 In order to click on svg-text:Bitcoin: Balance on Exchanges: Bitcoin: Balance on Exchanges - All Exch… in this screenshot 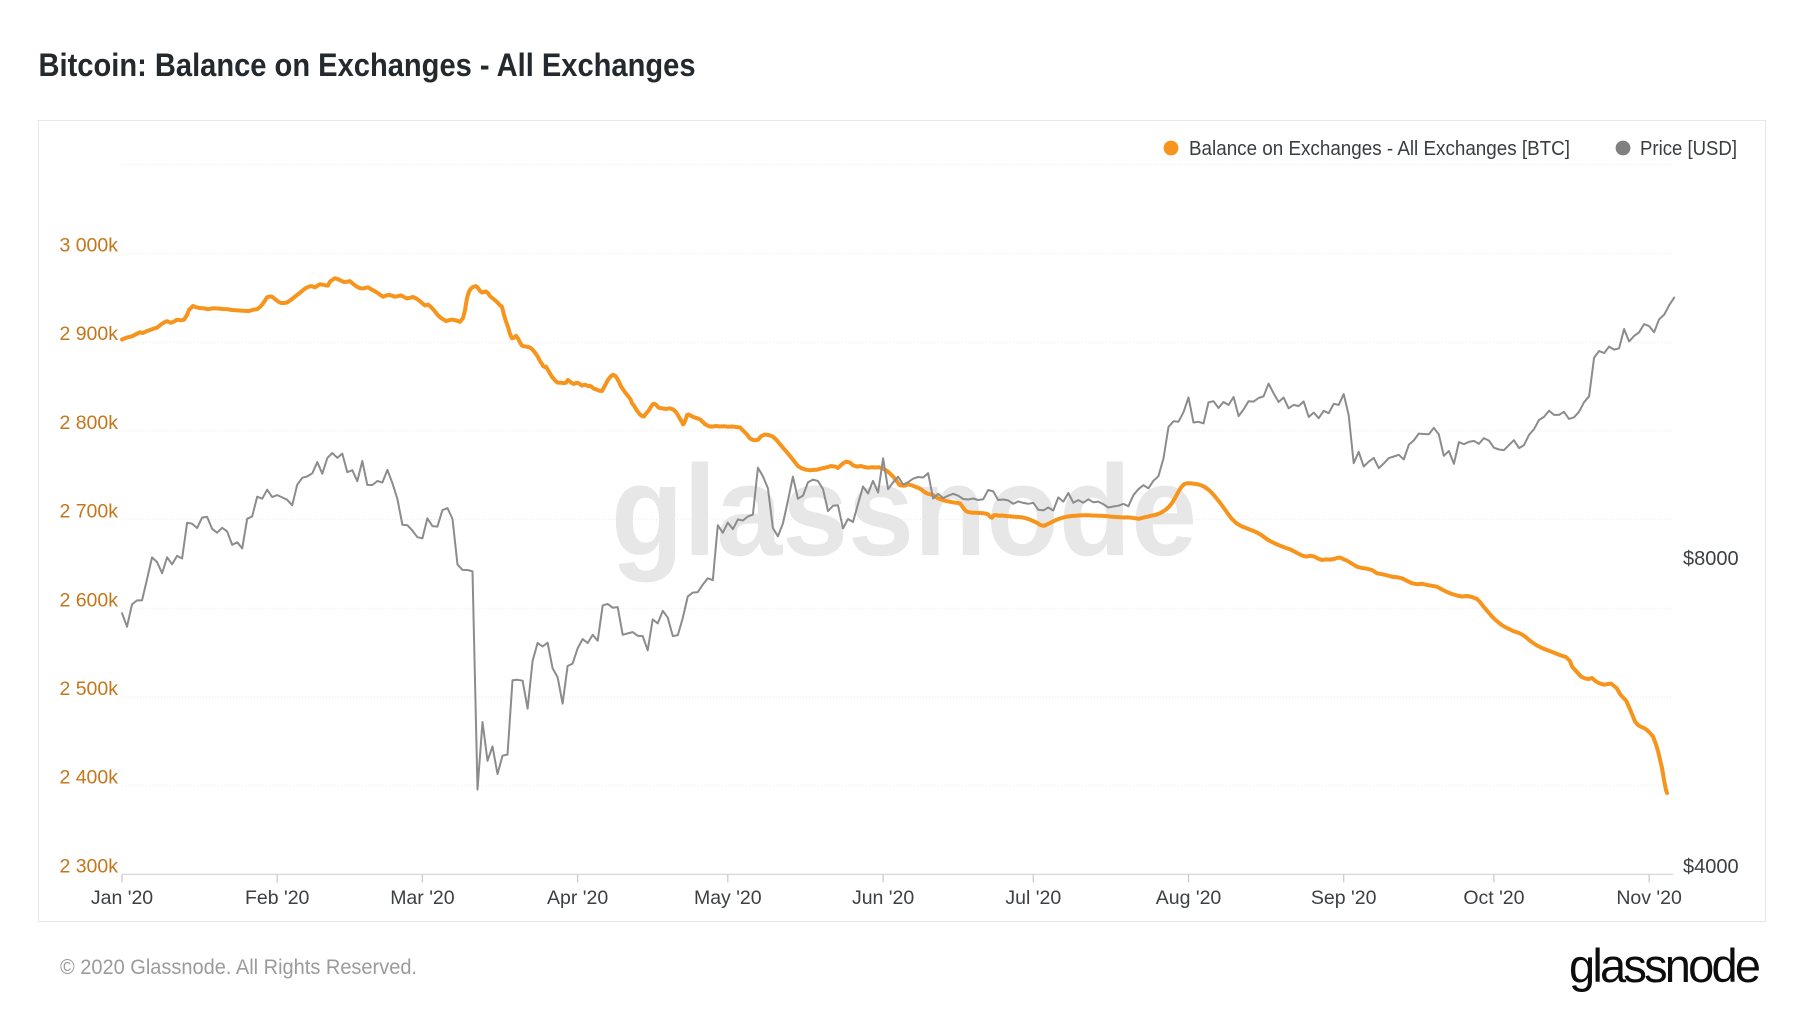, I will do `click(367, 65)`.